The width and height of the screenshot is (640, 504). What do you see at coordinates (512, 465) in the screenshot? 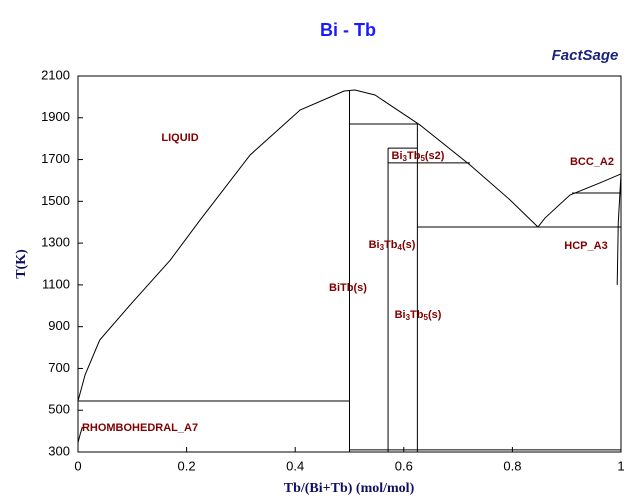
I see `x-tick-label: 0.8` at bounding box center [512, 465].